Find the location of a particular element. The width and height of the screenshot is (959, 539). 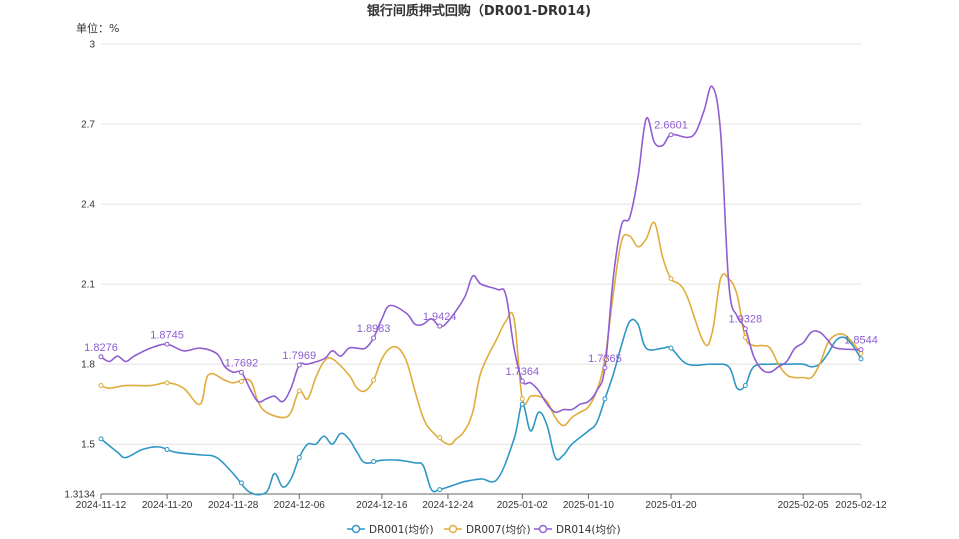

legend-label: DR014(均价) is located at coordinates (588, 530).